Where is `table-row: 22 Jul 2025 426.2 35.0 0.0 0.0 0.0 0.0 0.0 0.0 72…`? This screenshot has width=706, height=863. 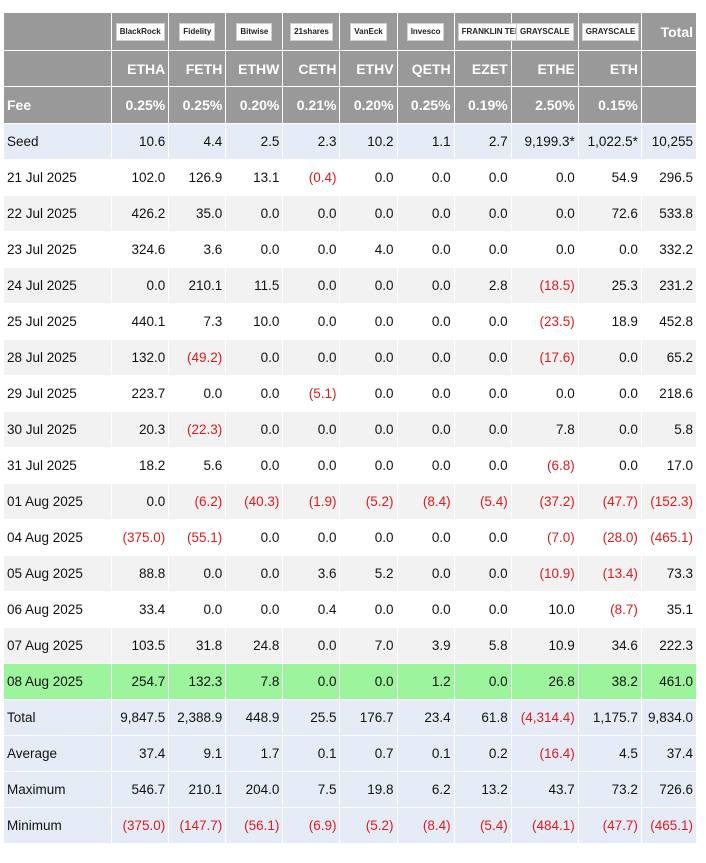
table-row: 22 Jul 2025 426.2 35.0 0.0 0.0 0.0 0.0 0.0 0.0 72… is located at coordinates (350, 213).